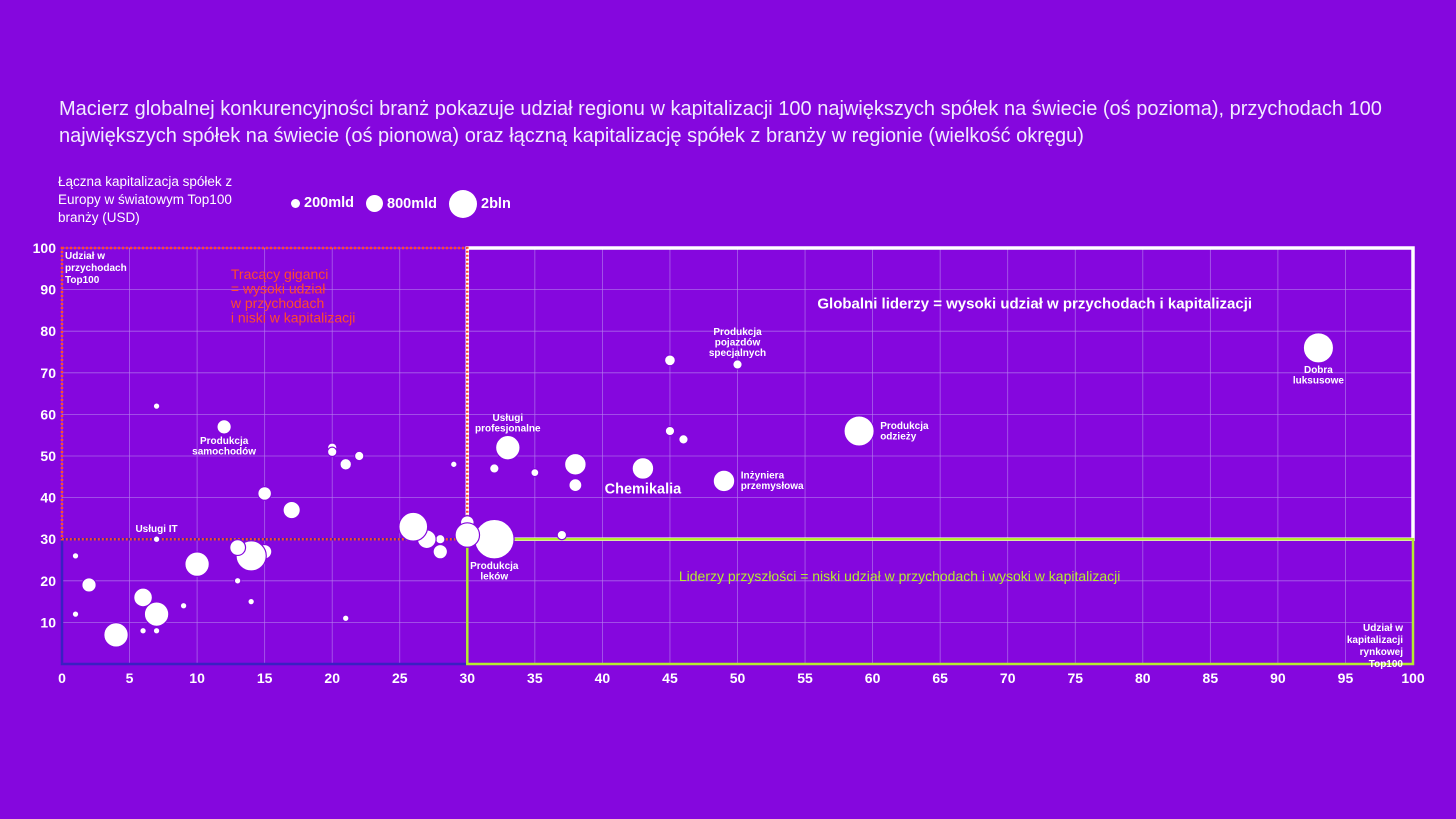 Image resolution: width=1456 pixels, height=819 pixels. What do you see at coordinates (1278, 678) in the screenshot?
I see `x-tick-label: 90` at bounding box center [1278, 678].